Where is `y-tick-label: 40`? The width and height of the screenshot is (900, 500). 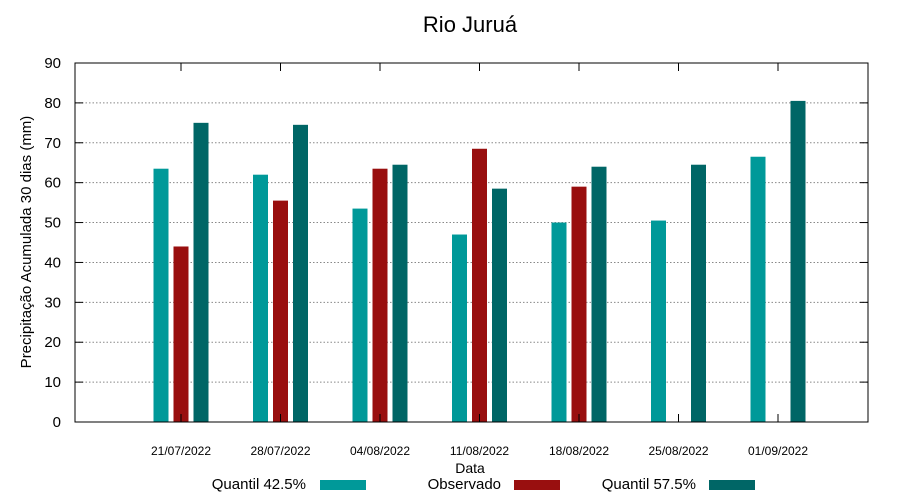
y-tick-label: 40 is located at coordinates (52, 262).